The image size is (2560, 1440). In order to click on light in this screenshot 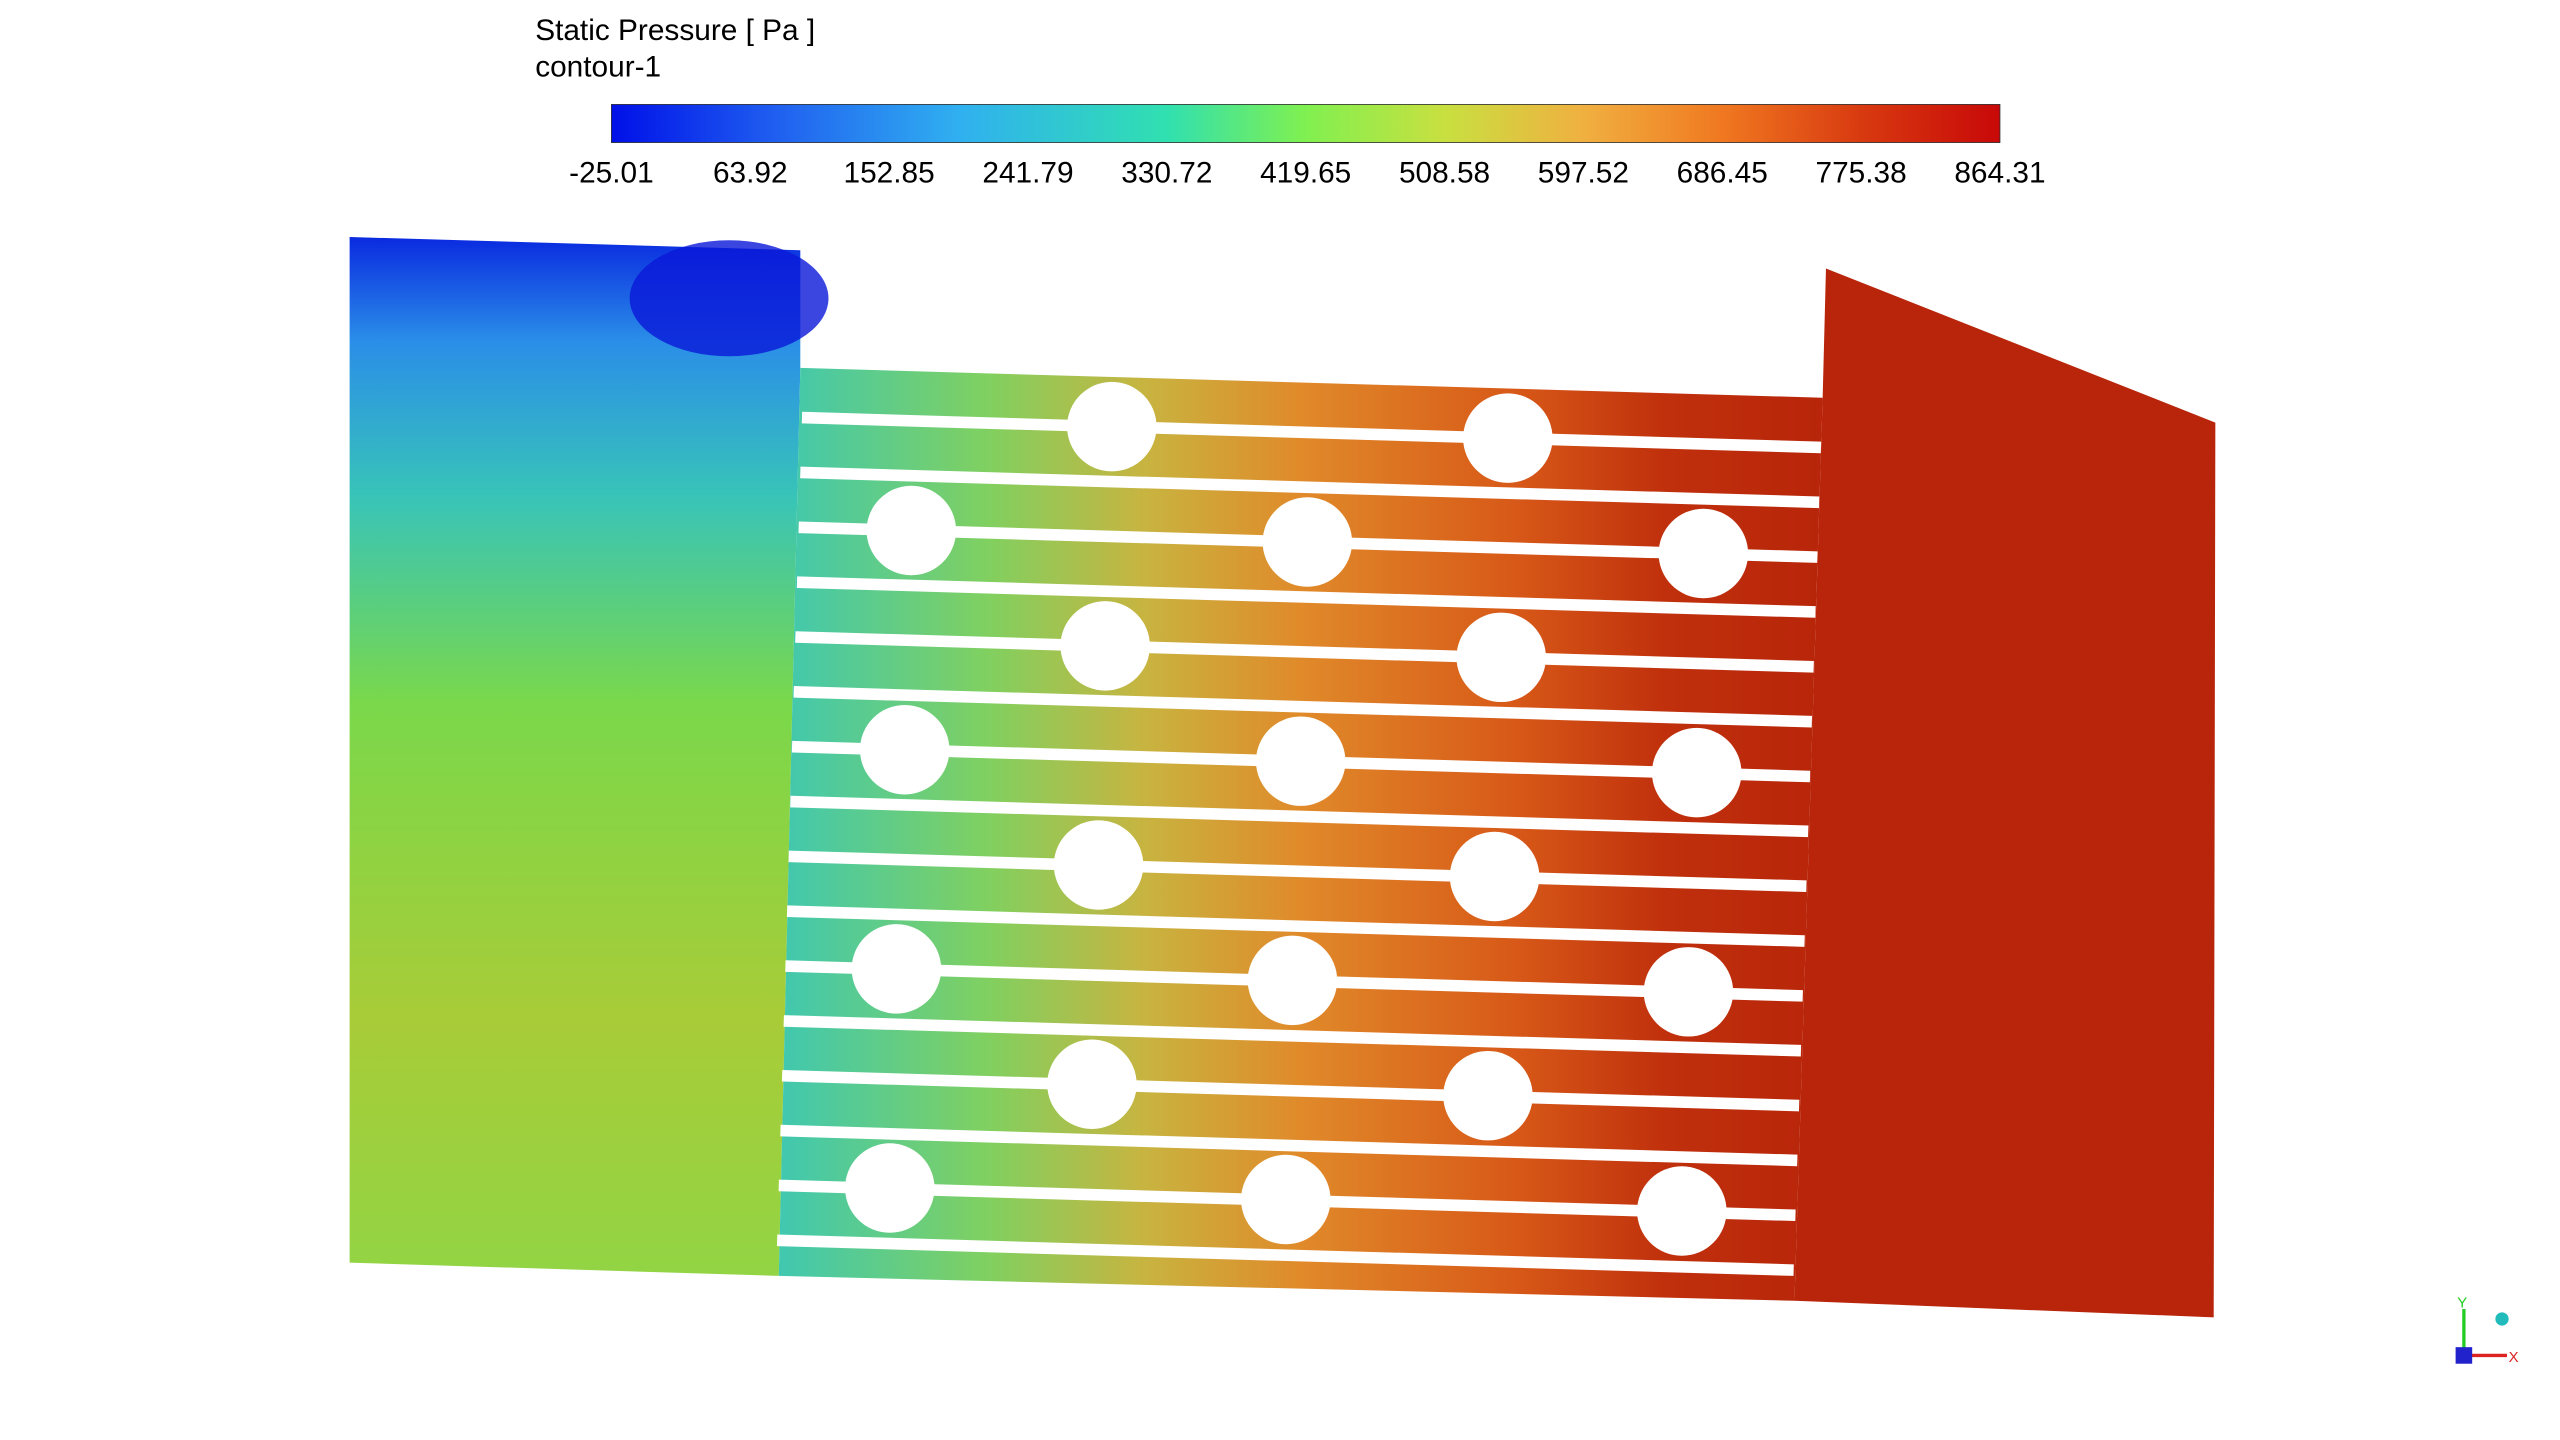, I will do `click(2502, 1319)`.